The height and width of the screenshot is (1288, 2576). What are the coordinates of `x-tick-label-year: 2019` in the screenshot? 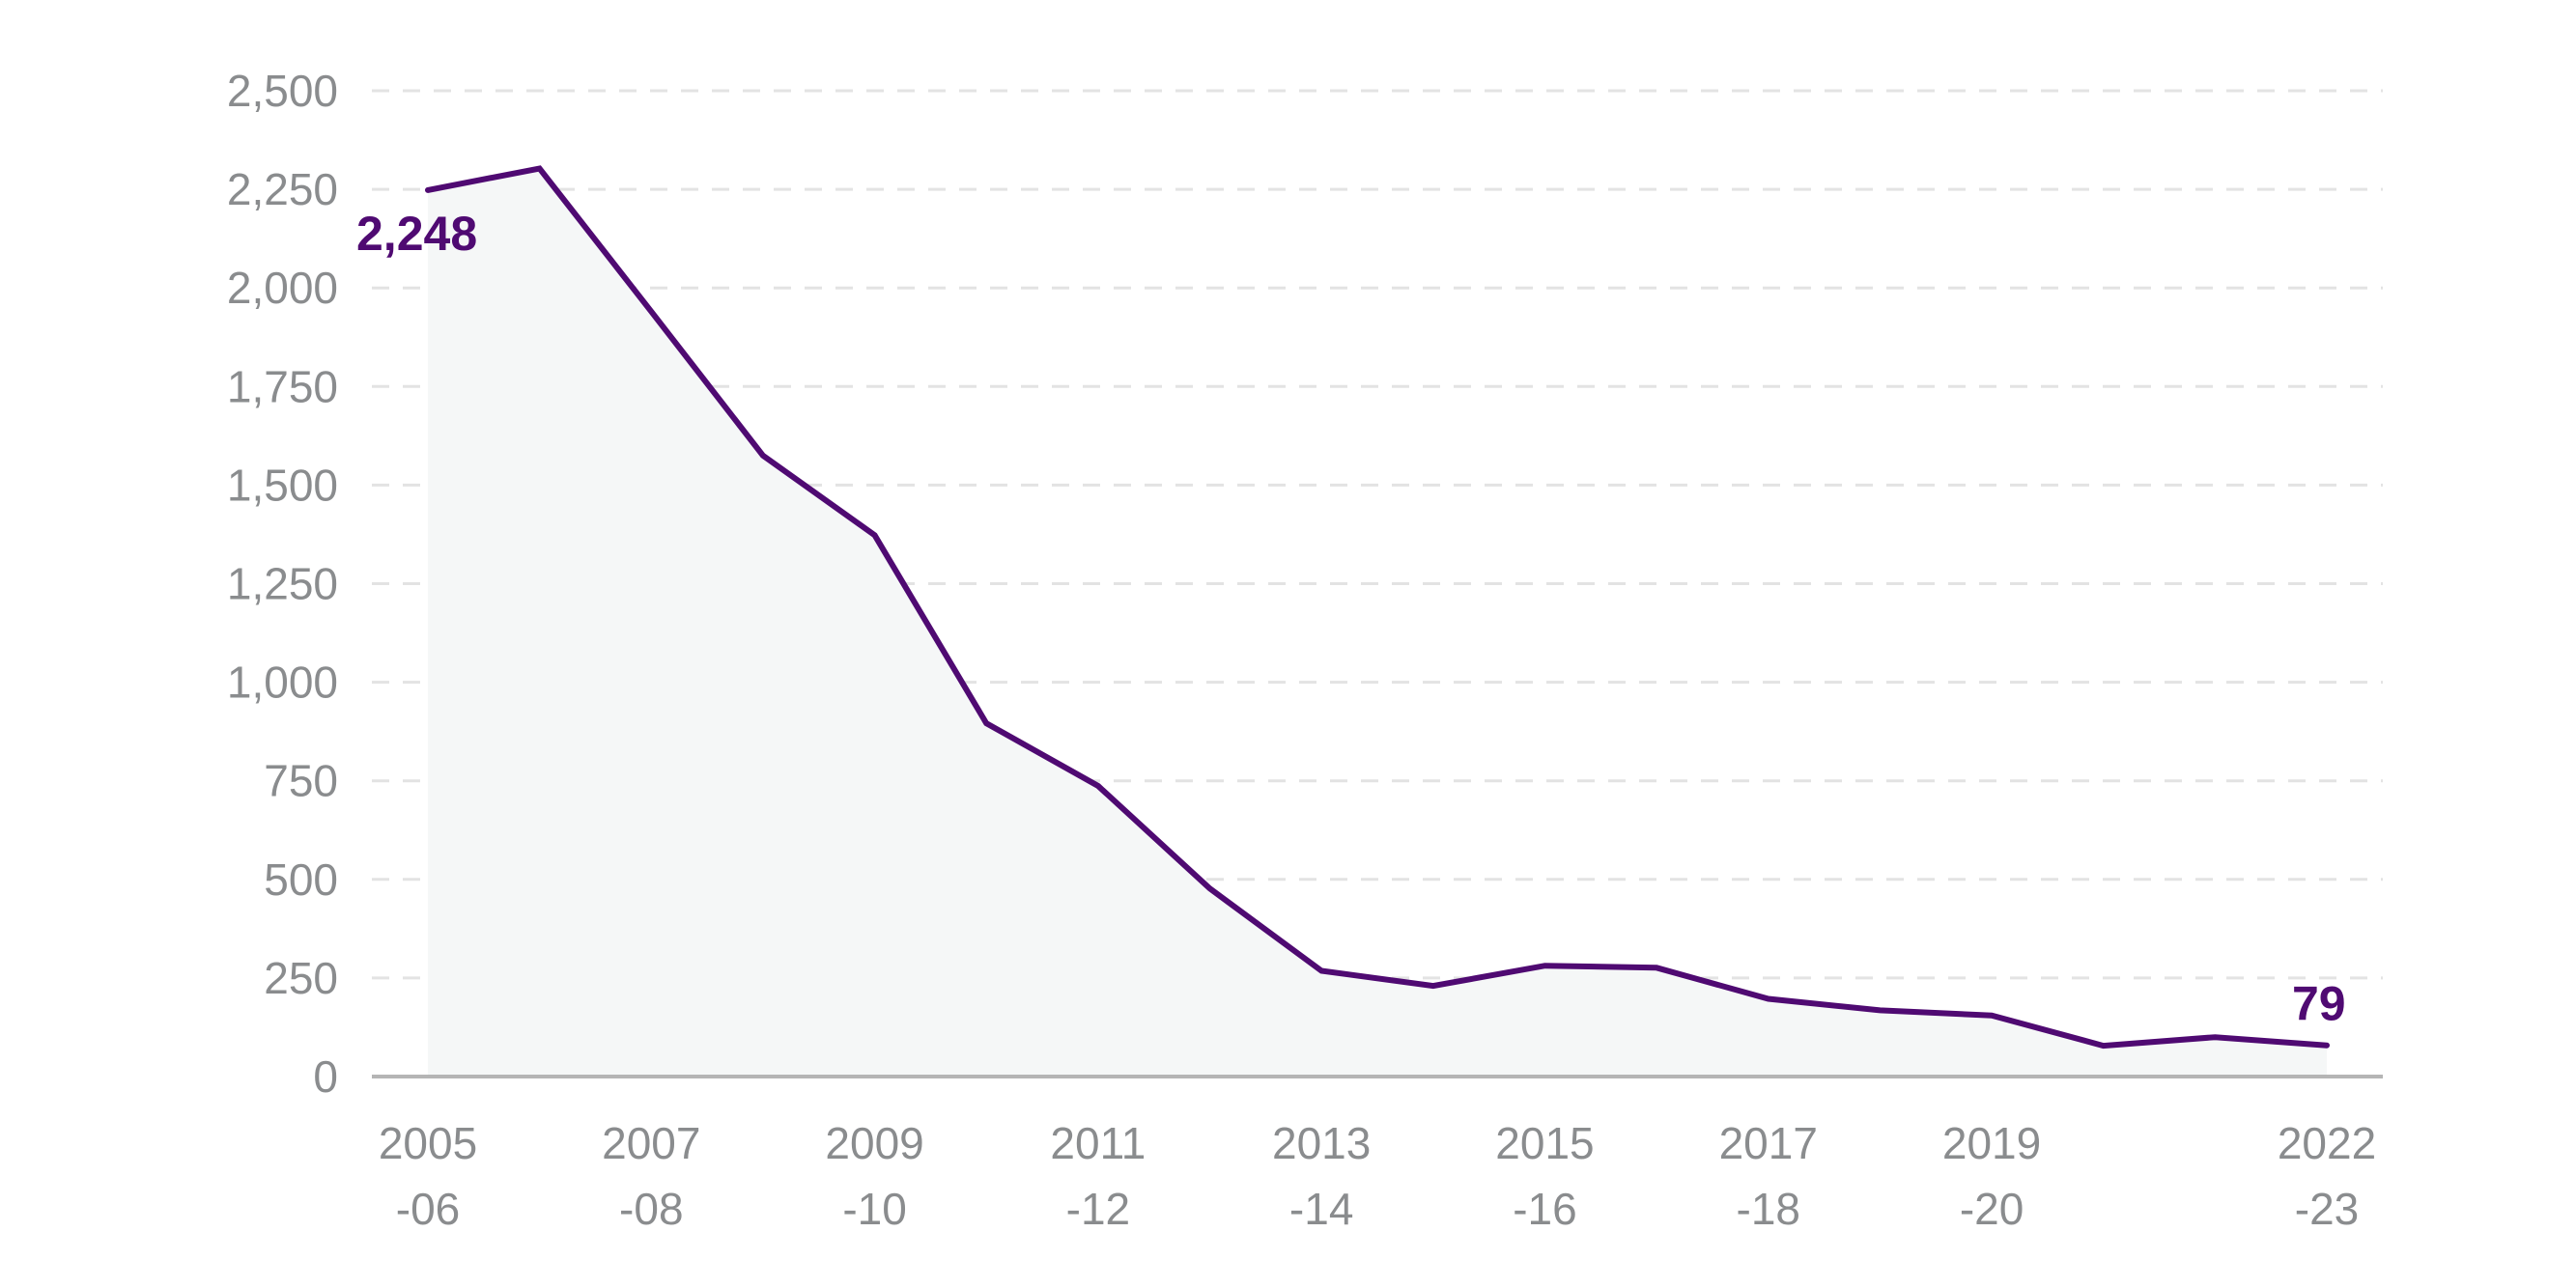 It's located at (1991, 1143).